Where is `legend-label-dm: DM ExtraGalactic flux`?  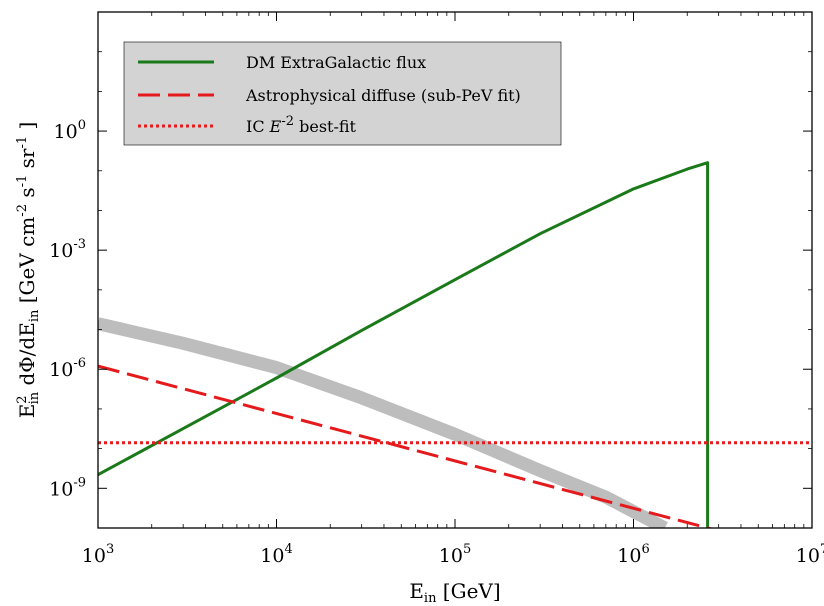 legend-label-dm: DM ExtraGalactic flux is located at coordinates (336, 62).